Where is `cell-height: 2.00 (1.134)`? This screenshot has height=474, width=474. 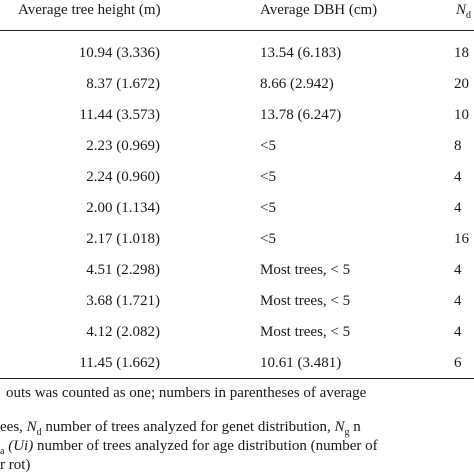 cell-height: 2.00 (1.134) is located at coordinates (123, 208).